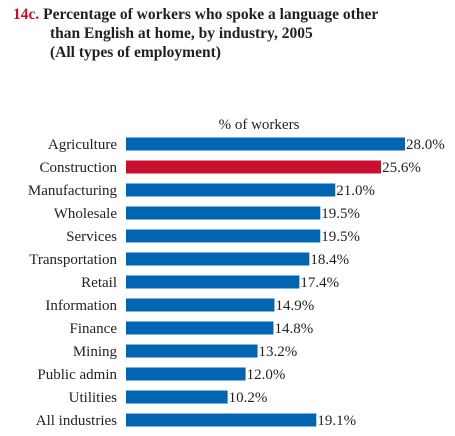 The image size is (455, 436). I want to click on category-label-mining: Mining, so click(95, 352).